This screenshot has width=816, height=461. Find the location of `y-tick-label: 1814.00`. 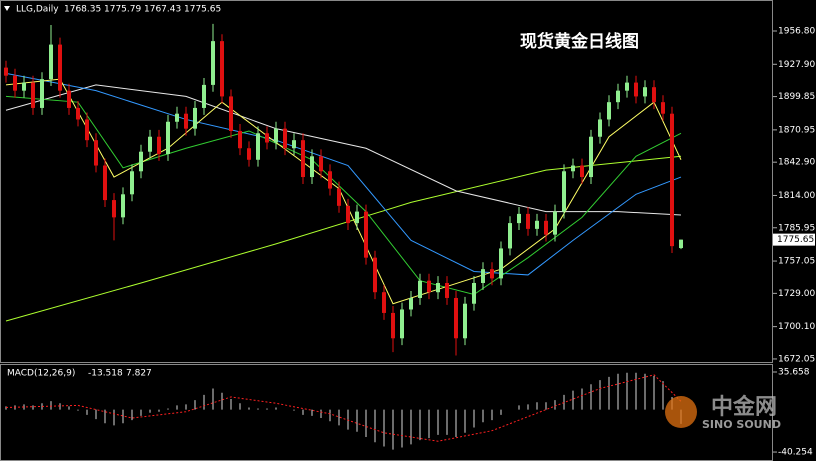

y-tick-label: 1814.00 is located at coordinates (796, 196).